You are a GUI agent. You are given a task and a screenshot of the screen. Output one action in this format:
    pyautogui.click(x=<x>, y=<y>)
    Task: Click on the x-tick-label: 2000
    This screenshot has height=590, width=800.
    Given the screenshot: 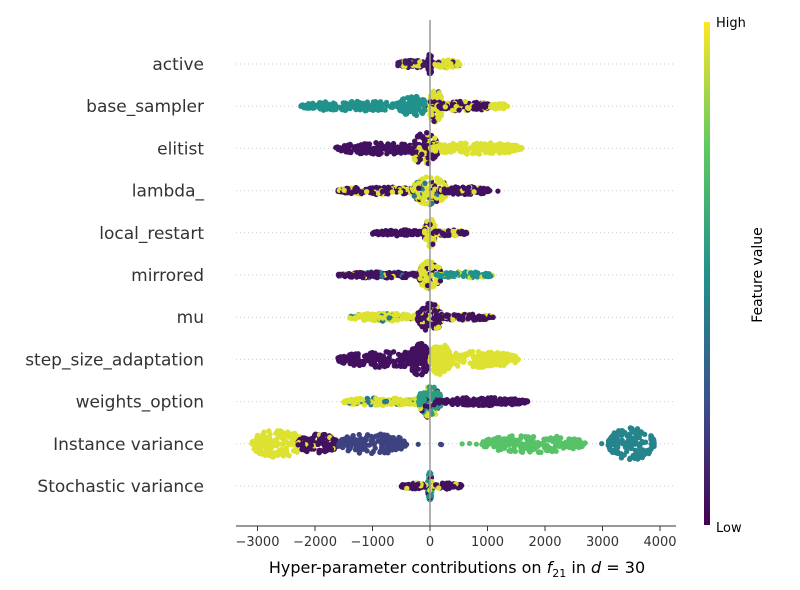 What is the action you would take?
    pyautogui.click(x=544, y=542)
    